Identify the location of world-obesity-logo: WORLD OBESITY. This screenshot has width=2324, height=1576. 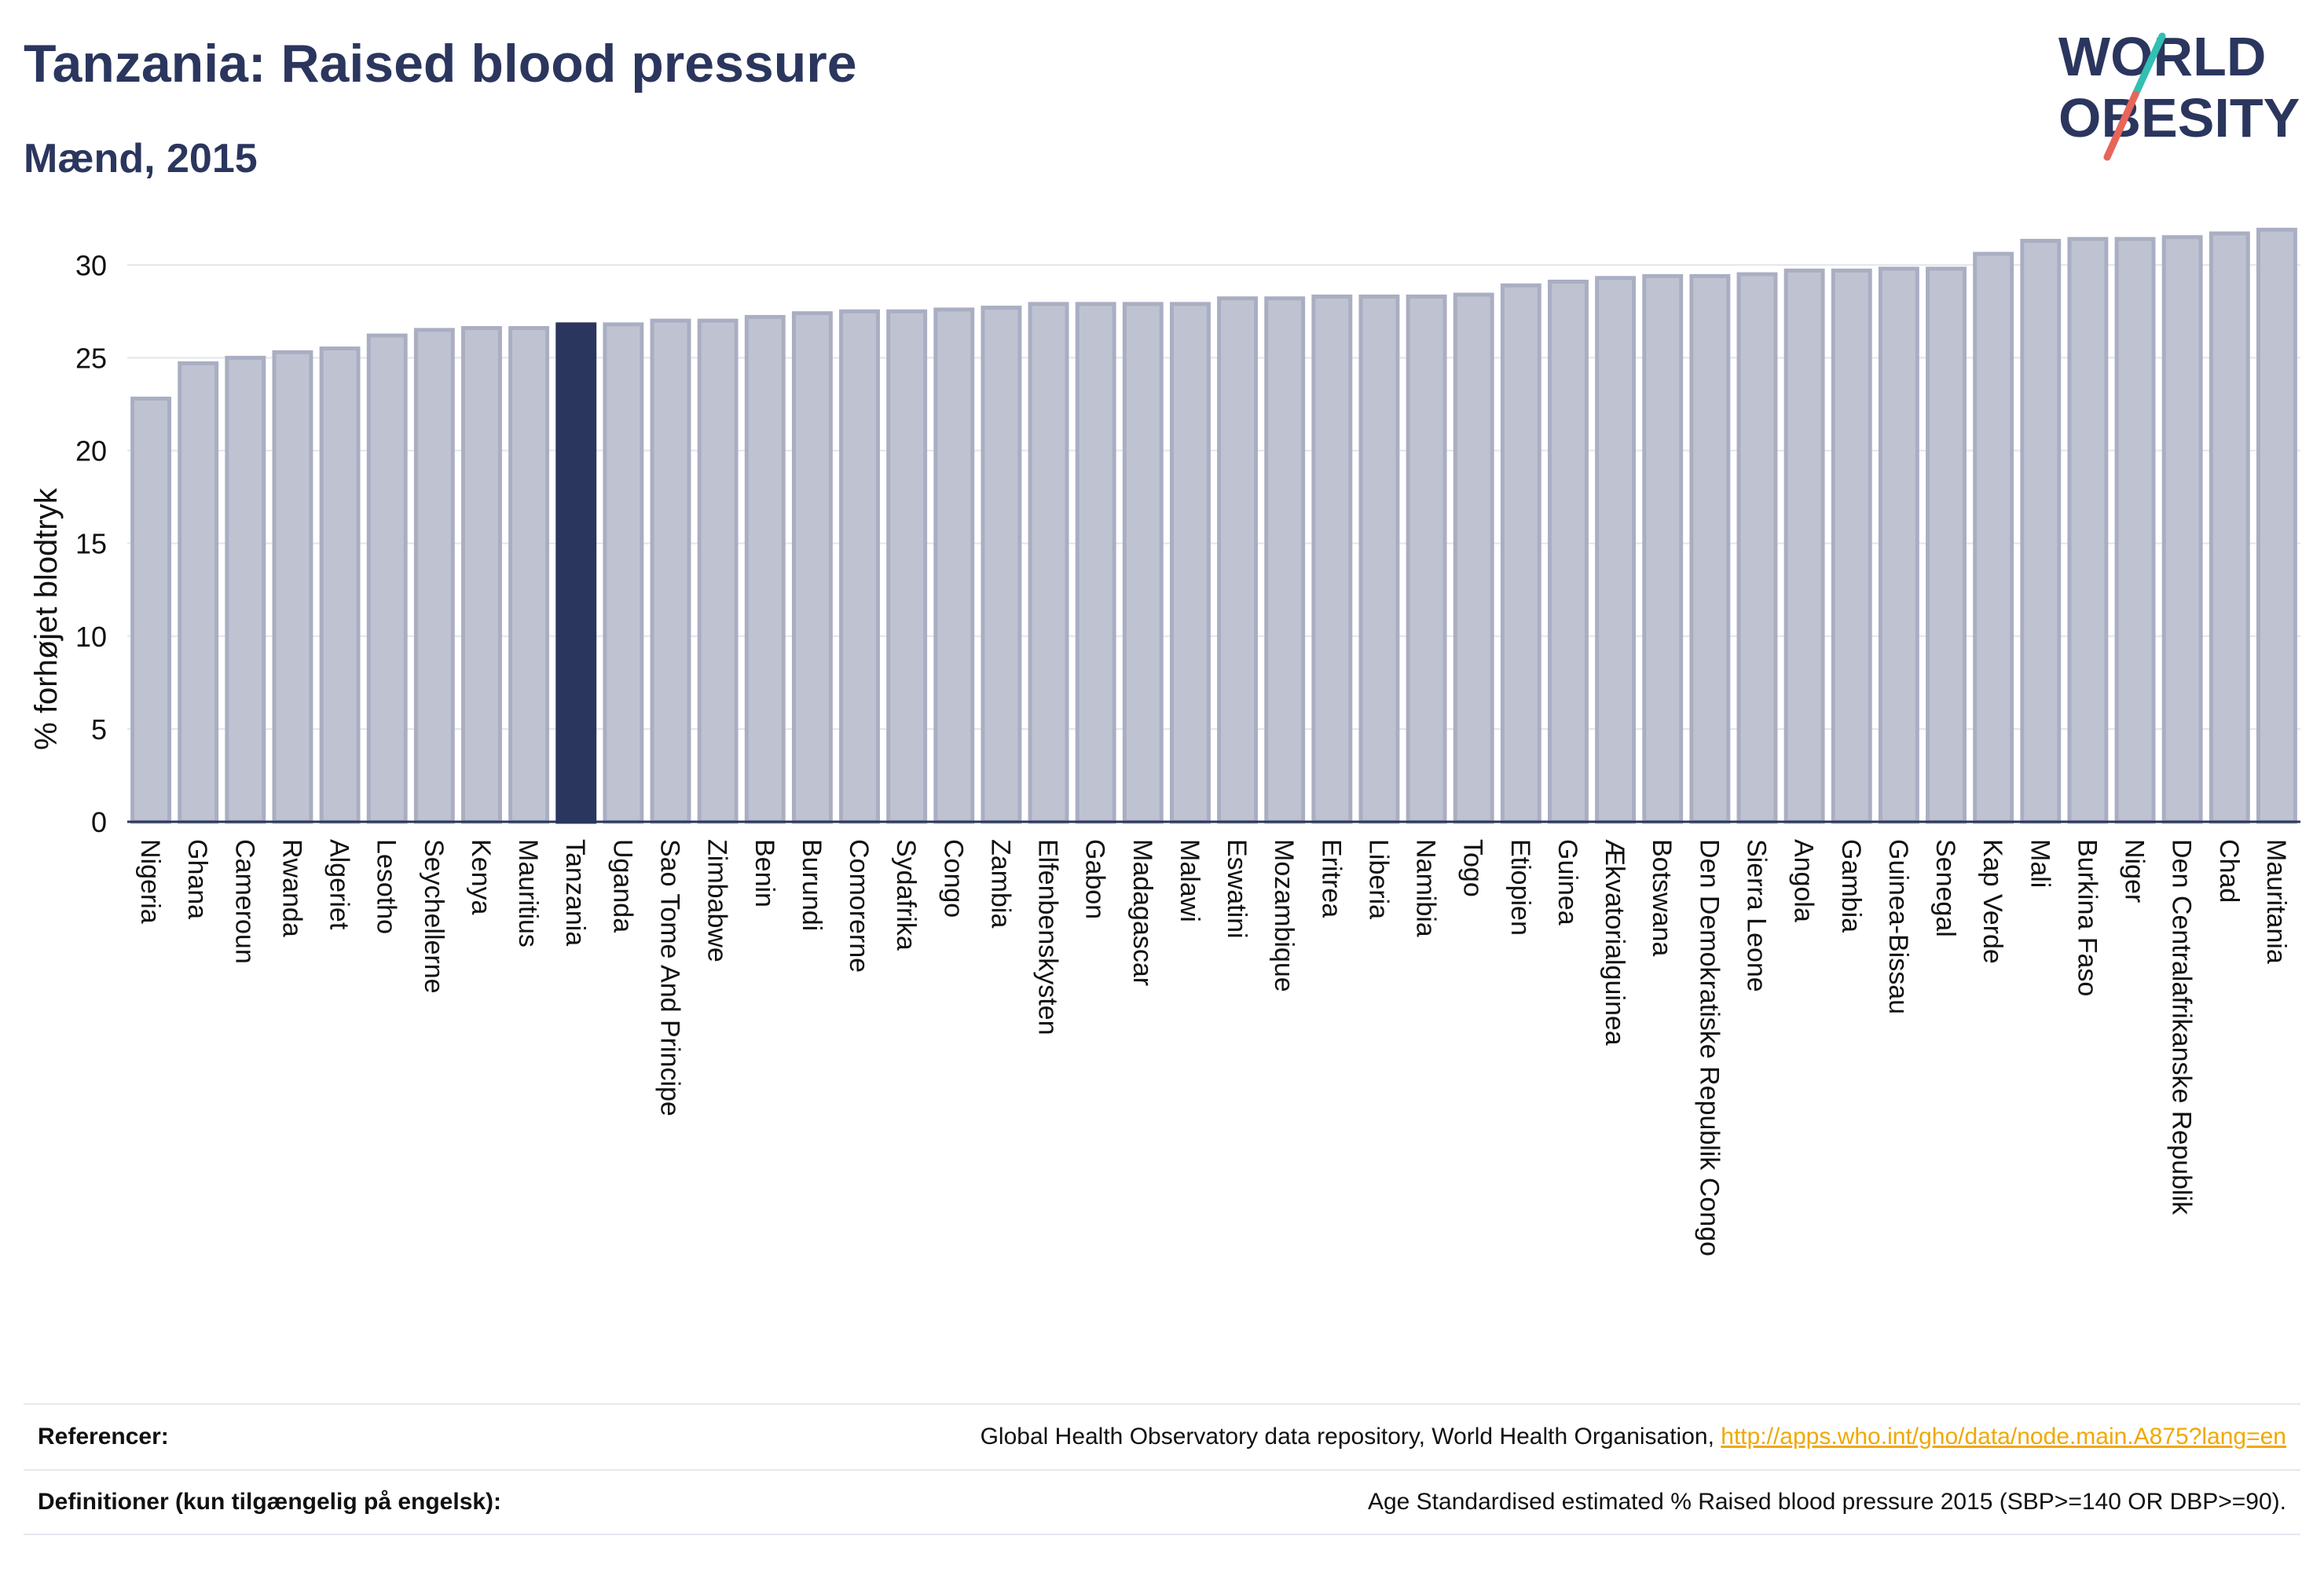
(2179, 93).